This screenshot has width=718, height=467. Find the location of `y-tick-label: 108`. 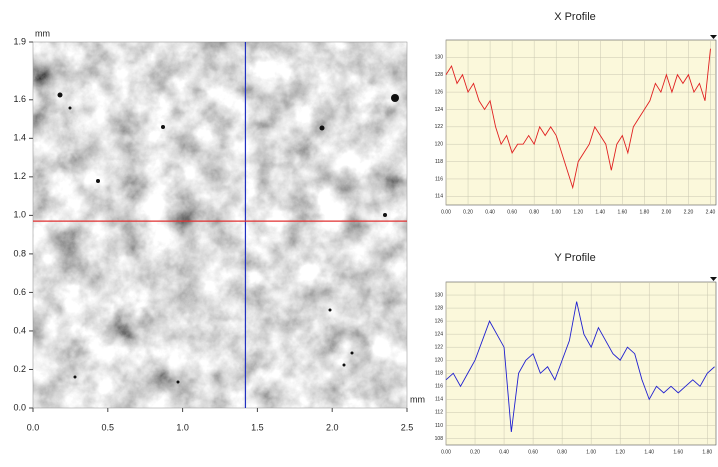

y-tick-label: 108 is located at coordinates (439, 439).